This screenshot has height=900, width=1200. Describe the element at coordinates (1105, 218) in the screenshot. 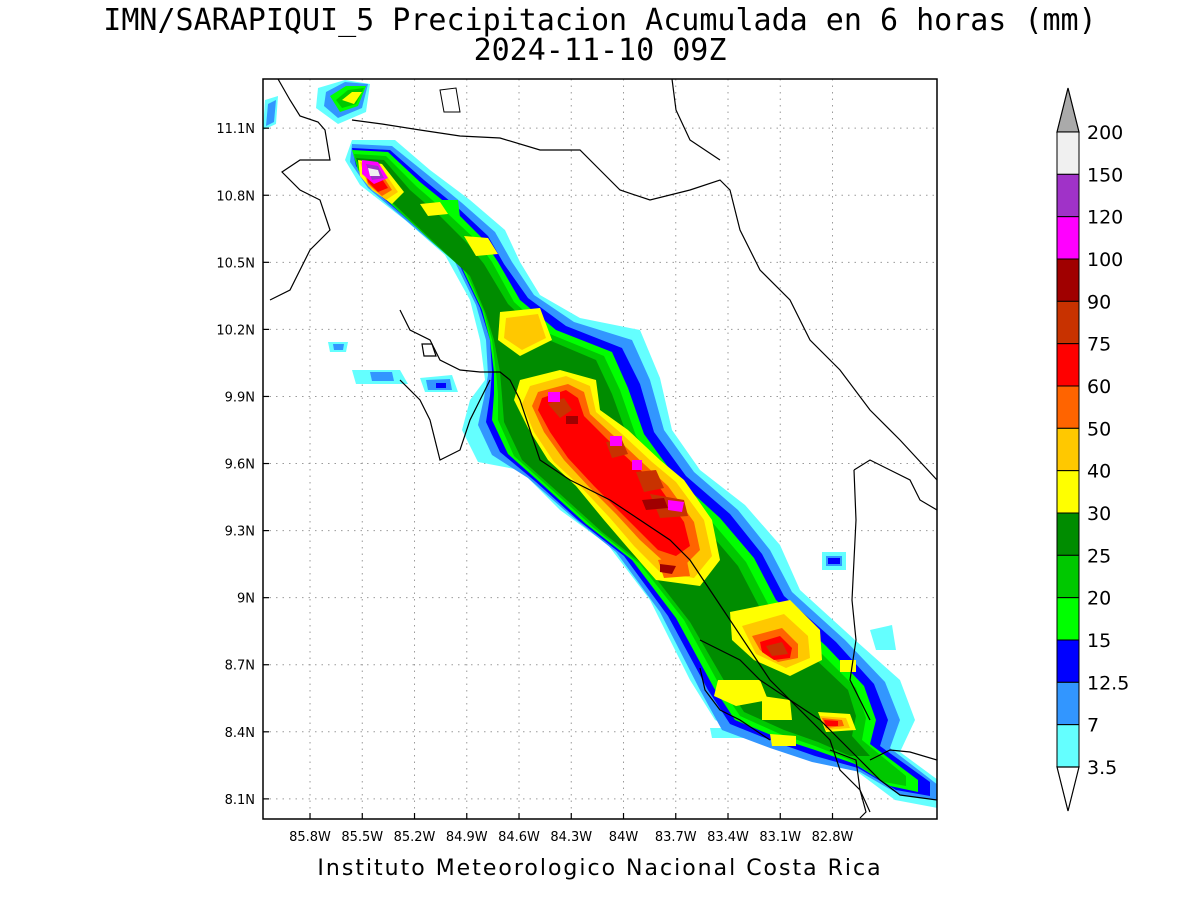

I see `colorbar-level-label: 120` at that location.